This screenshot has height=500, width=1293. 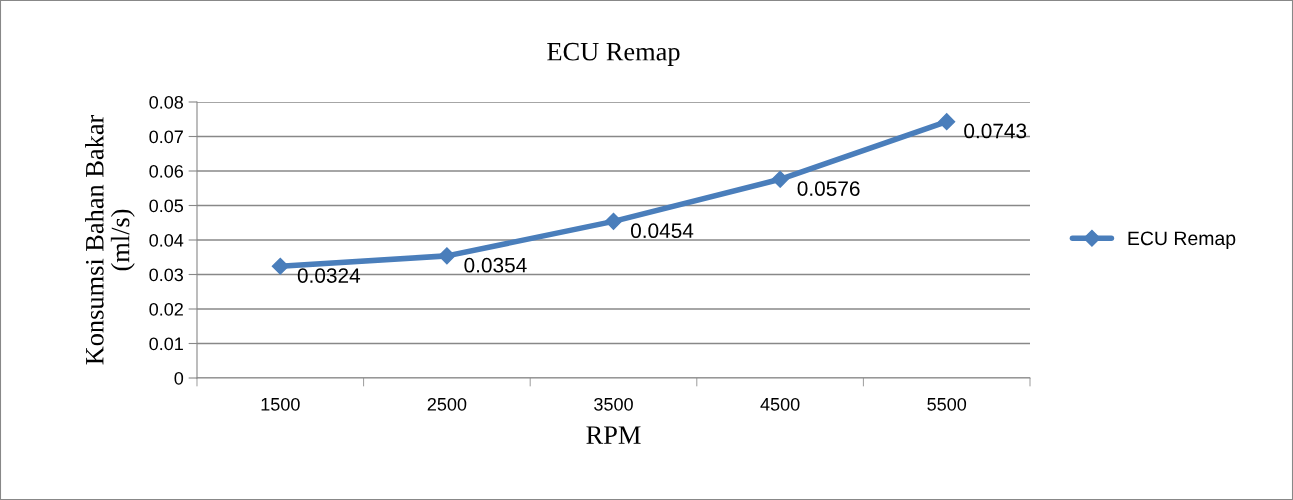 What do you see at coordinates (828, 188) in the screenshot?
I see `data-label: 0.0576` at bounding box center [828, 188].